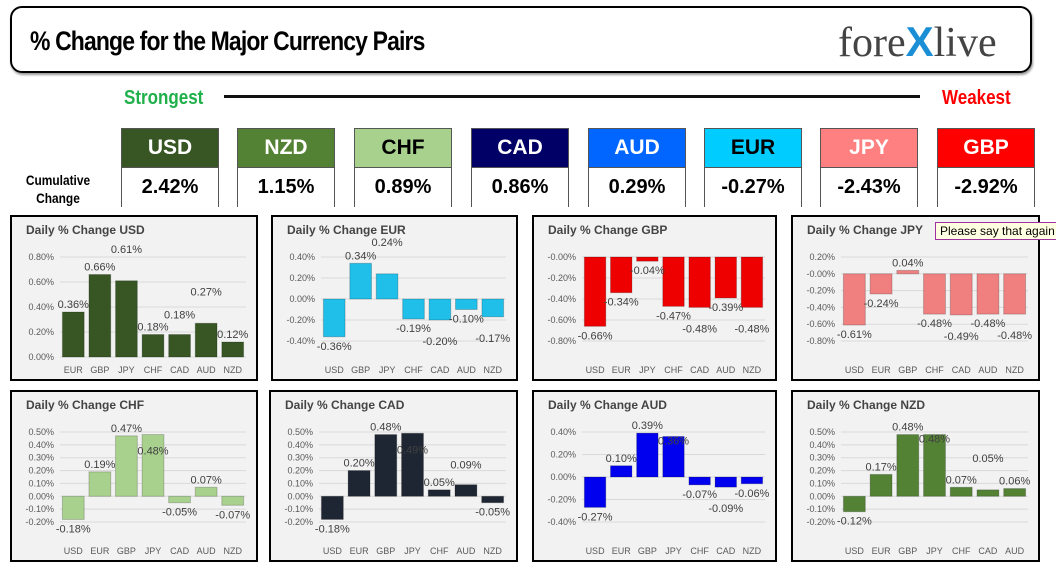  I want to click on data-label: 0.61%, so click(126, 250).